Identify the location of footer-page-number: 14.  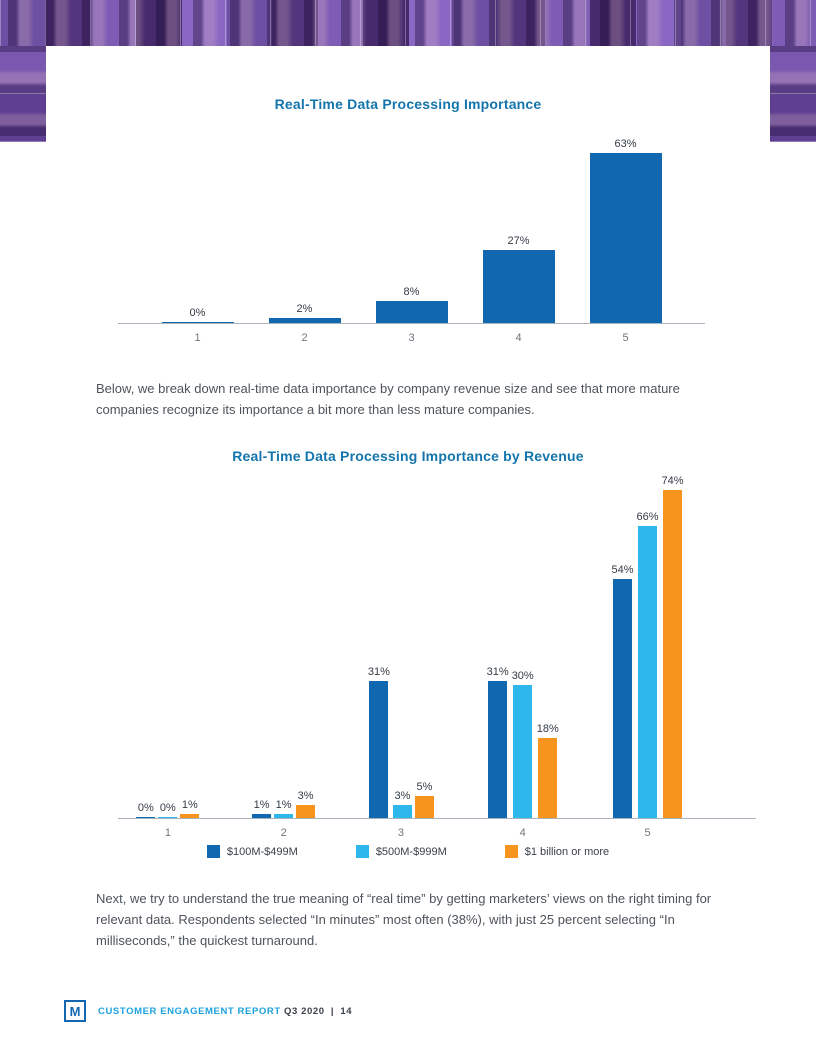
(346, 1011).